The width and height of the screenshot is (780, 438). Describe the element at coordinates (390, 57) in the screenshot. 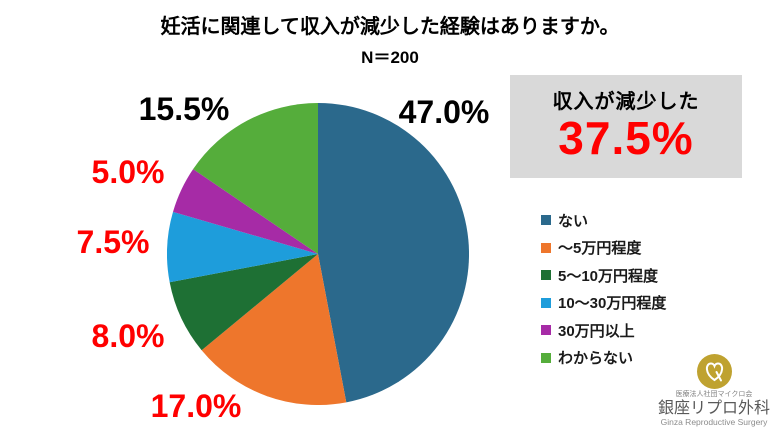

I see `sample-size-label: N＝200` at that location.